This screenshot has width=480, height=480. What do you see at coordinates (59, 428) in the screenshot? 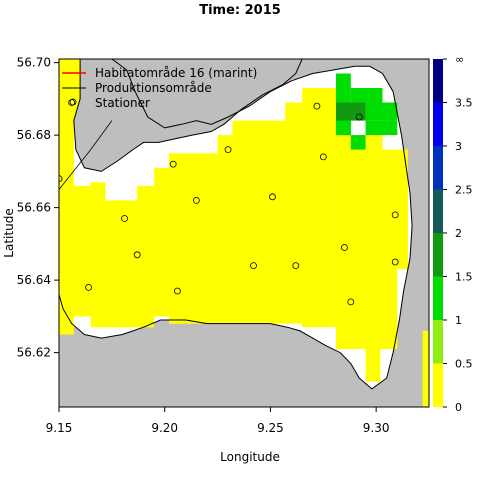
I see `x-tick-label: 9.15` at bounding box center [59, 428].